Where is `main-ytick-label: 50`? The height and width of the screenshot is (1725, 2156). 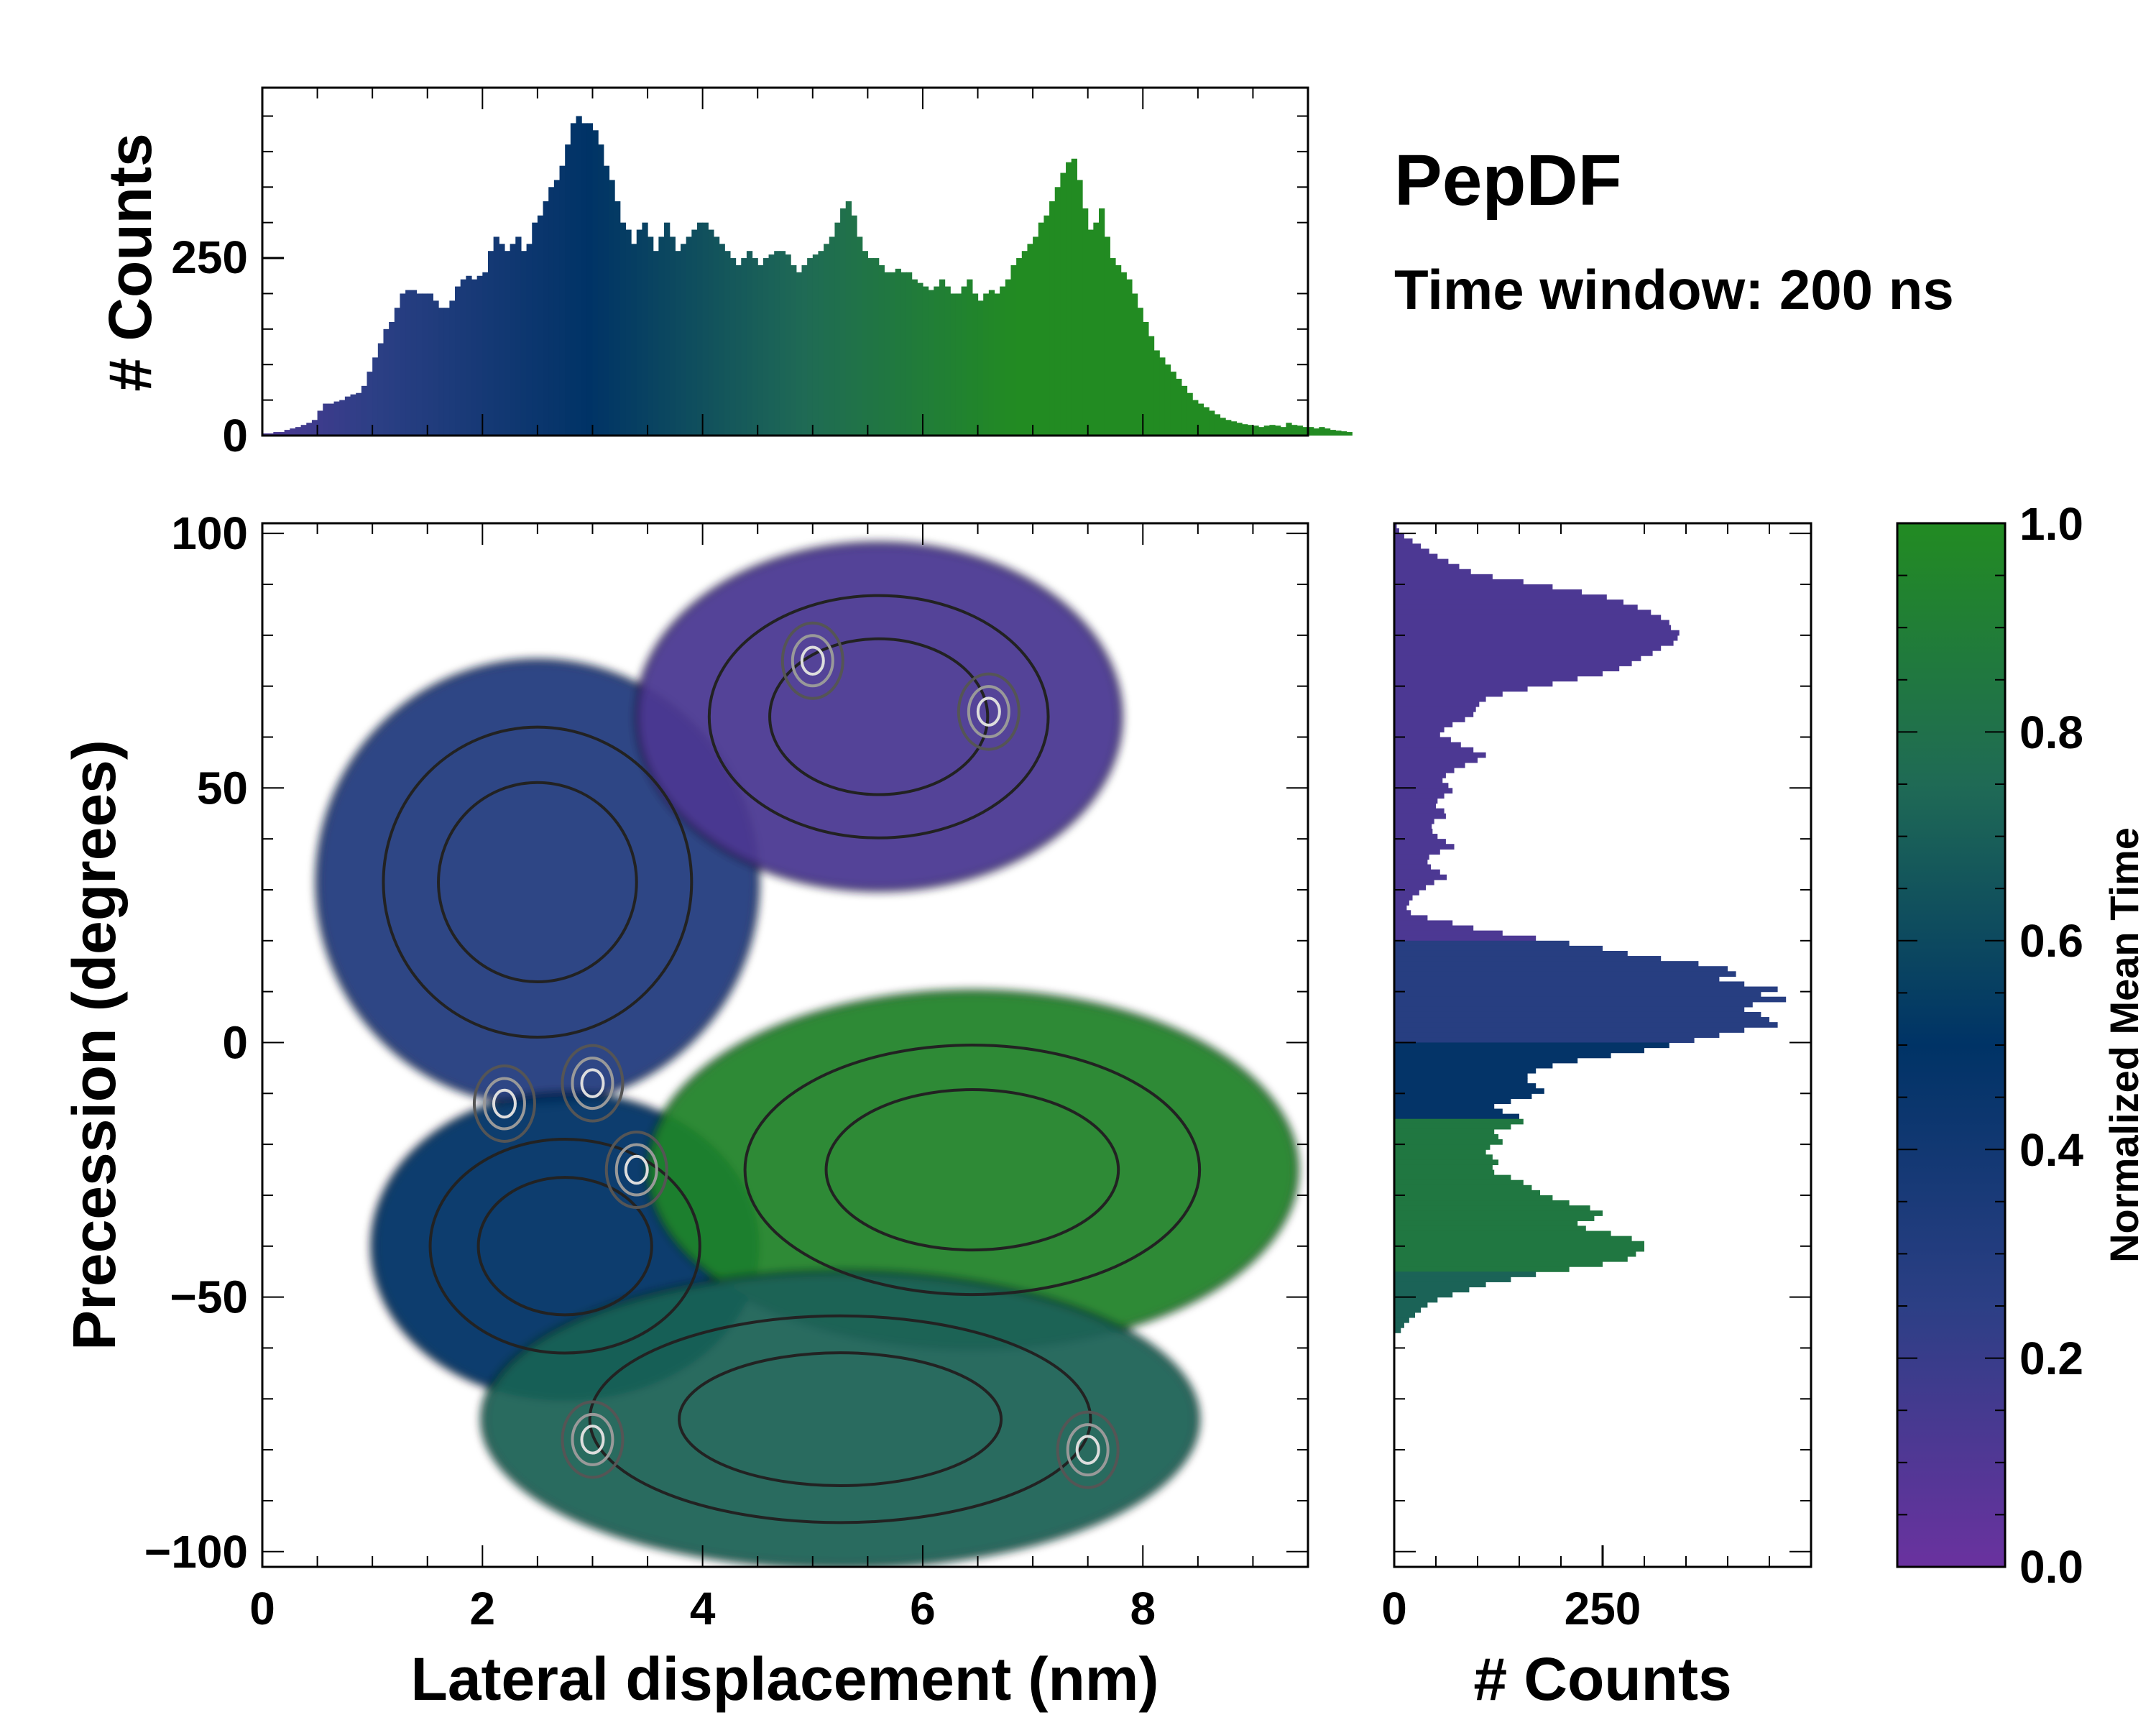 main-ytick-label: 50 is located at coordinates (223, 788).